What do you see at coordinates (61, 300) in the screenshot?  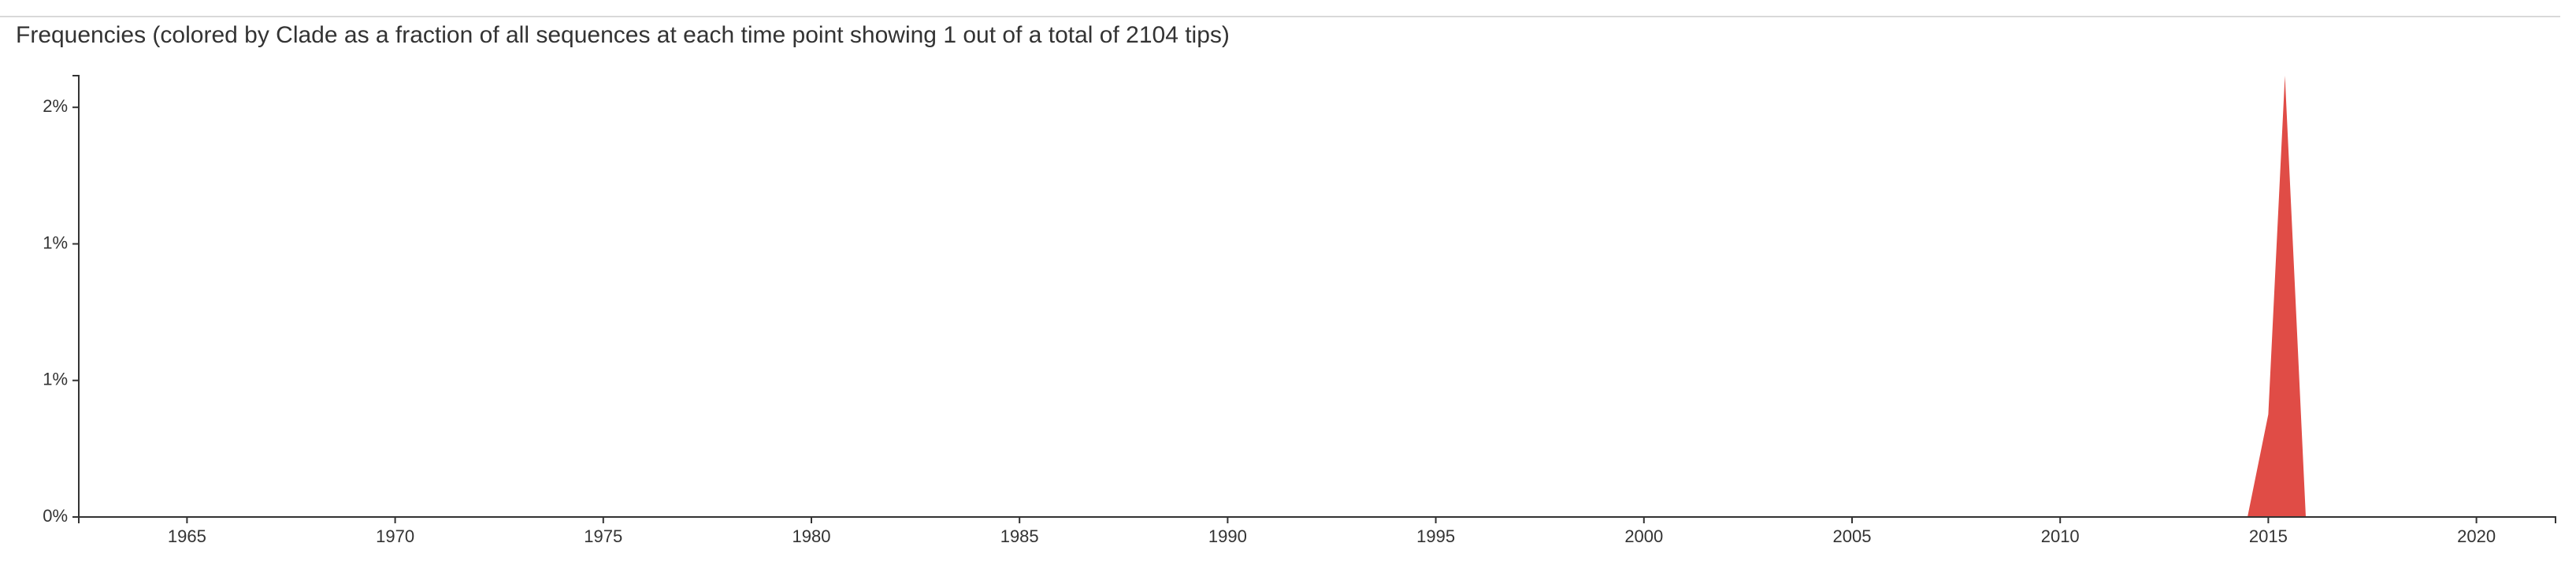 I see `y-axis: 0% 1% 1% 2%` at bounding box center [61, 300].